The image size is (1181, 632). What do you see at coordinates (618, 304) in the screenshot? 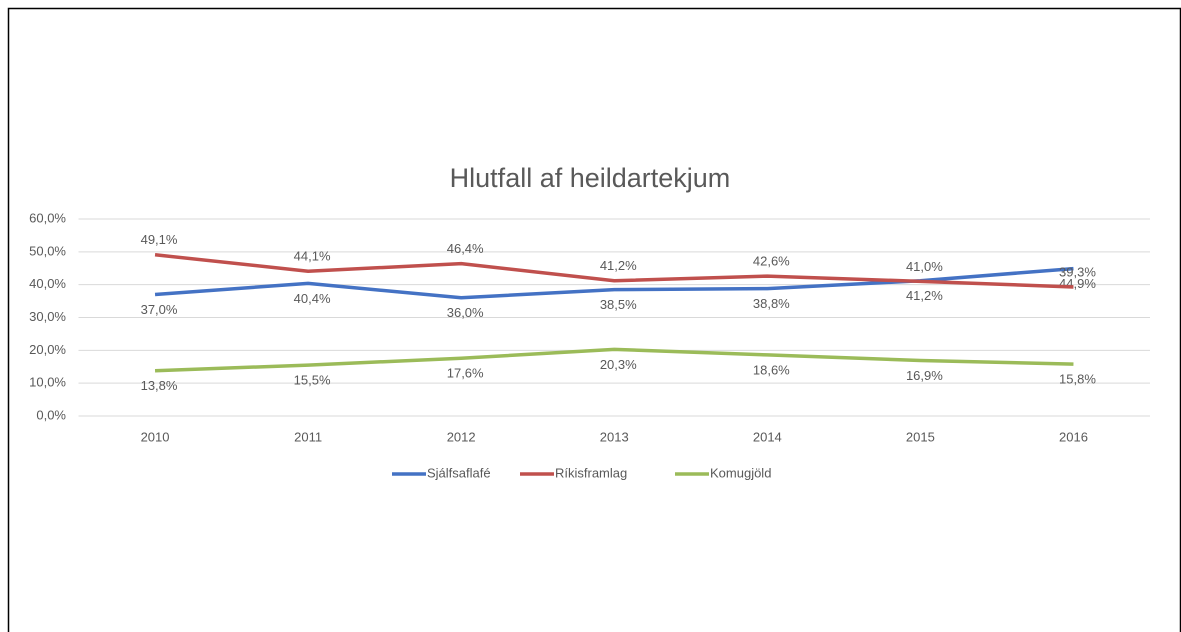
I see `data-label: 38,5%` at bounding box center [618, 304].